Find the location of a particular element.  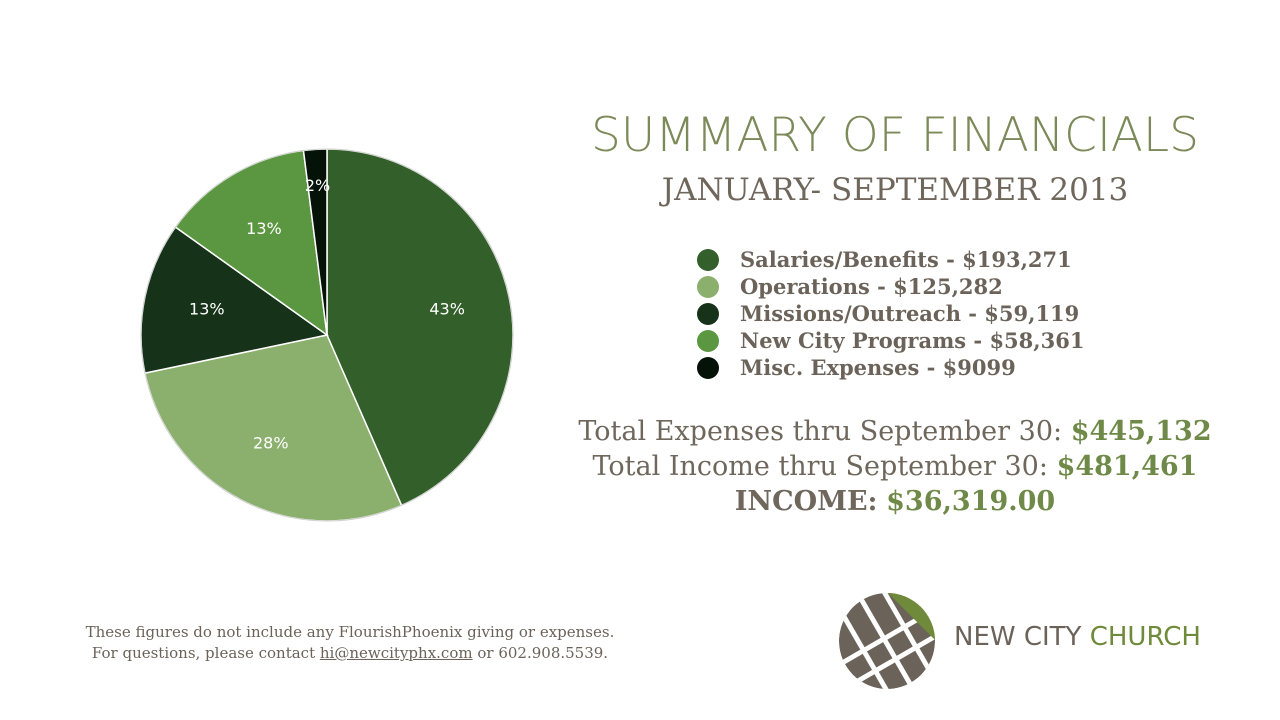

net-income-value: $36,319.00 is located at coordinates (971, 501).